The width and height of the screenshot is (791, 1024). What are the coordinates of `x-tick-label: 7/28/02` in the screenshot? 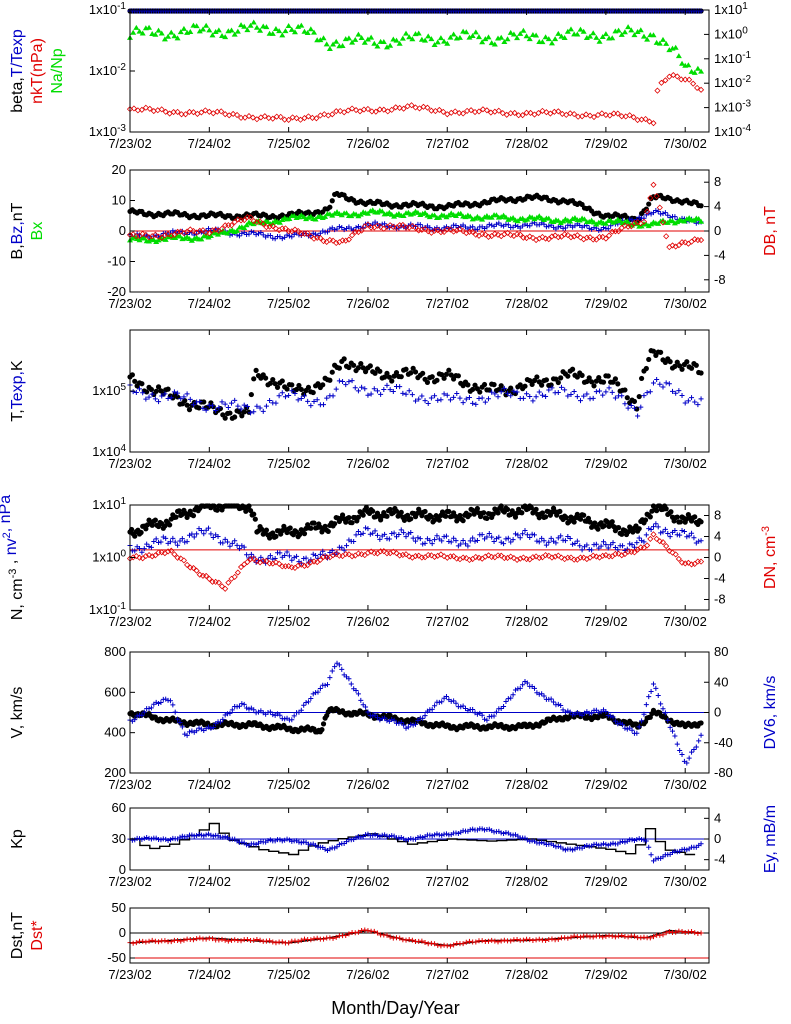 It's located at (526, 303).